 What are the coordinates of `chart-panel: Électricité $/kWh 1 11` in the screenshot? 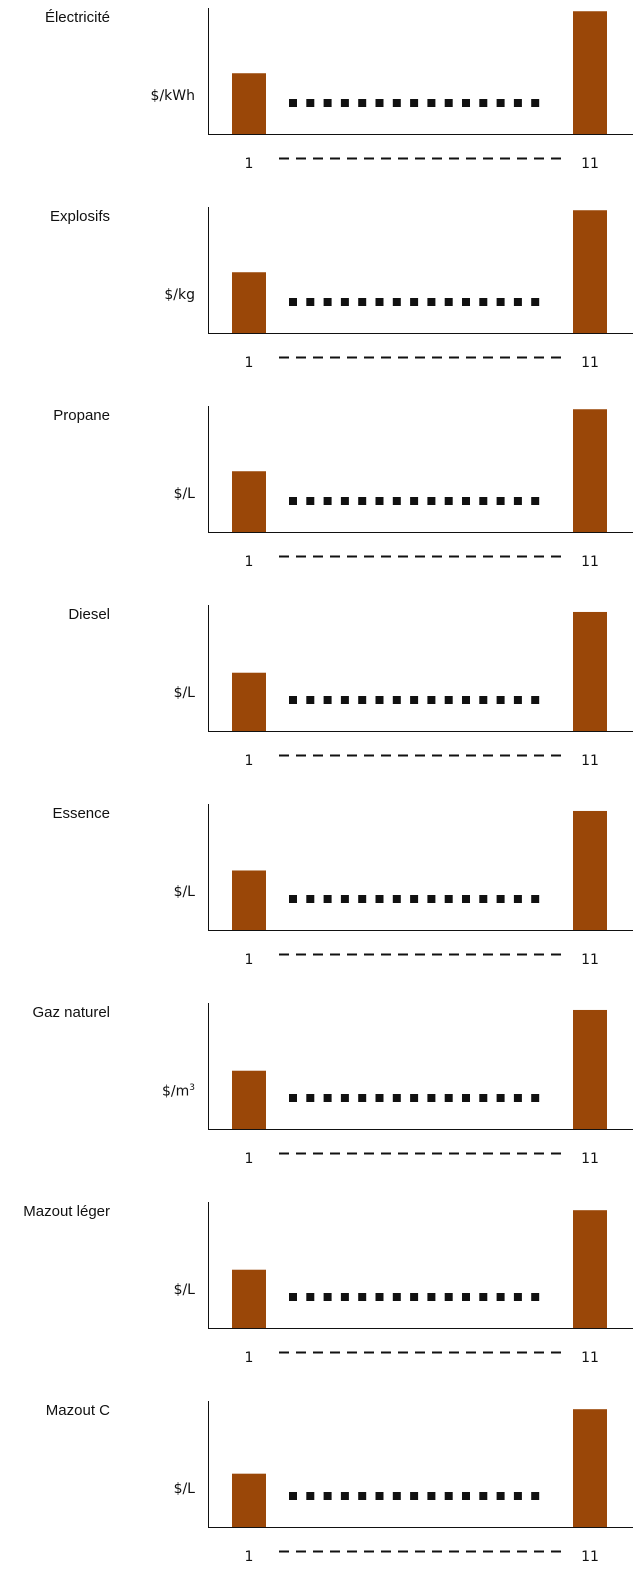 It's located at (316, 99).